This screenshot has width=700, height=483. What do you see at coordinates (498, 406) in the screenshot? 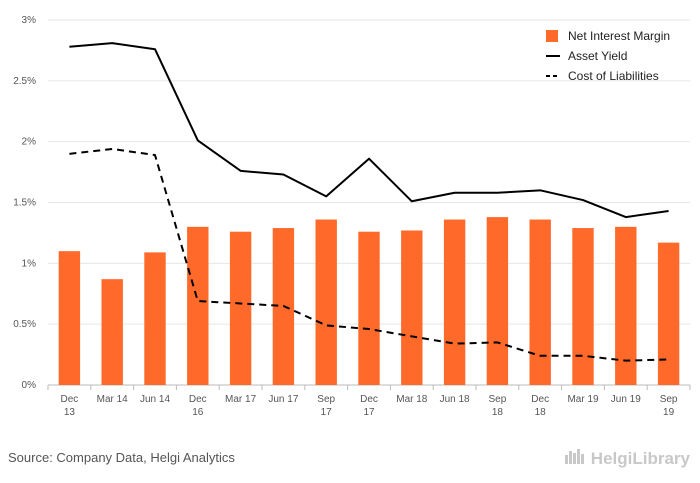
I see `x-tick-label: Sep 18` at bounding box center [498, 406].